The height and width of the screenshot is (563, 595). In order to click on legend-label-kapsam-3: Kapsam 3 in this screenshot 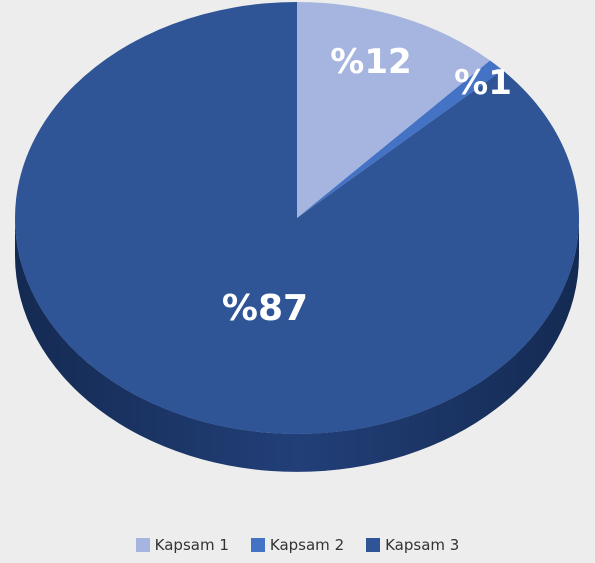, I will do `click(422, 545)`.